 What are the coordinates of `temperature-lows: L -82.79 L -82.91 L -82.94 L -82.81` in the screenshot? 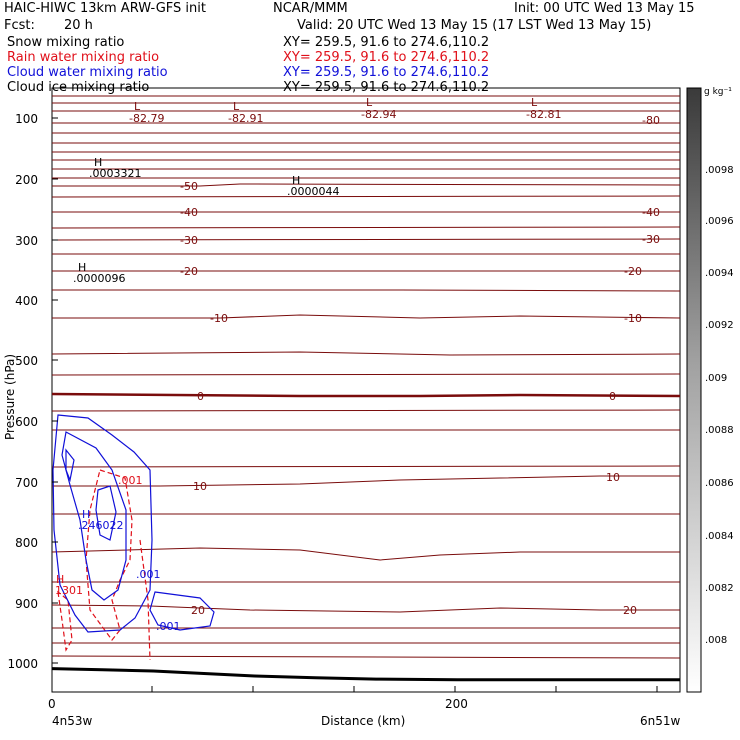 It's located at (345, 110).